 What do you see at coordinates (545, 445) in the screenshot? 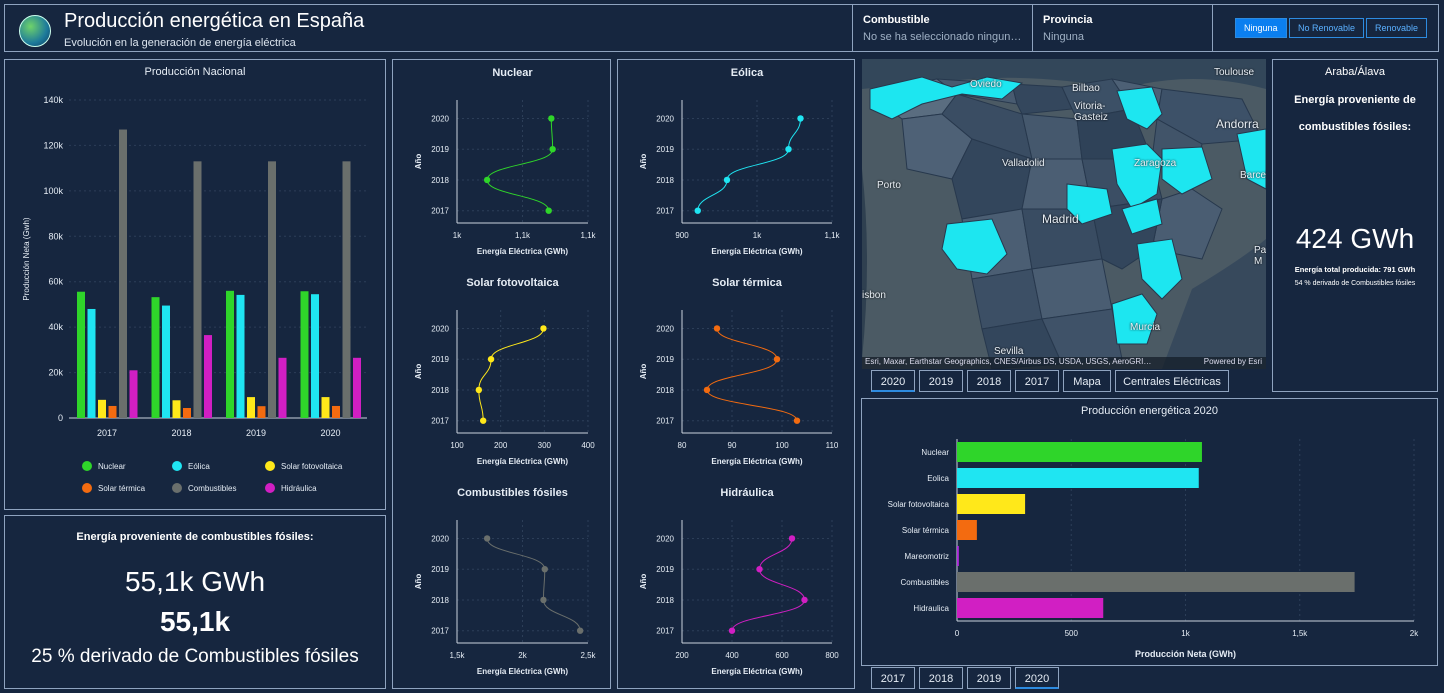
I see `x-tick-label: 300` at bounding box center [545, 445].